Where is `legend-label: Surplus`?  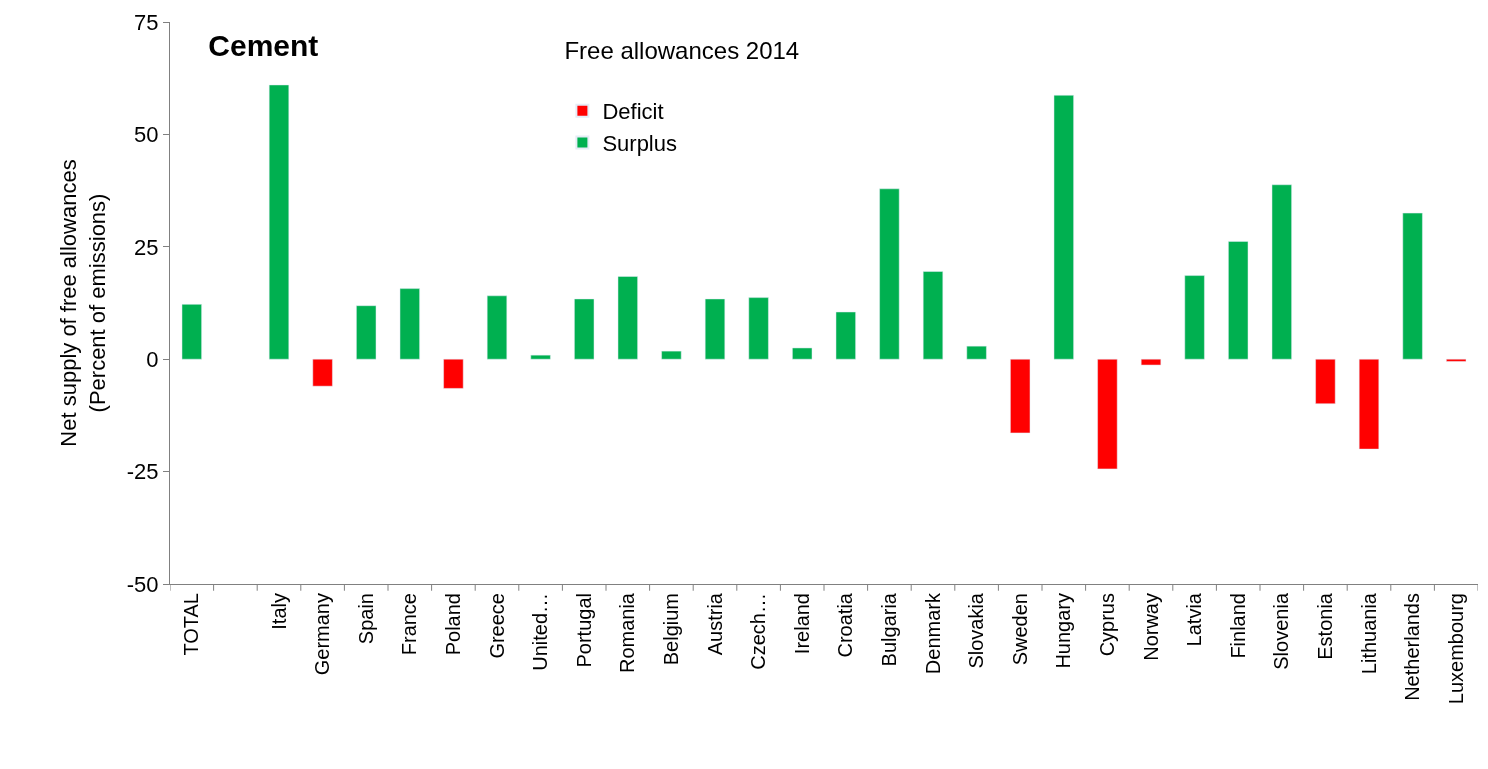
legend-label: Surplus is located at coordinates (639, 143).